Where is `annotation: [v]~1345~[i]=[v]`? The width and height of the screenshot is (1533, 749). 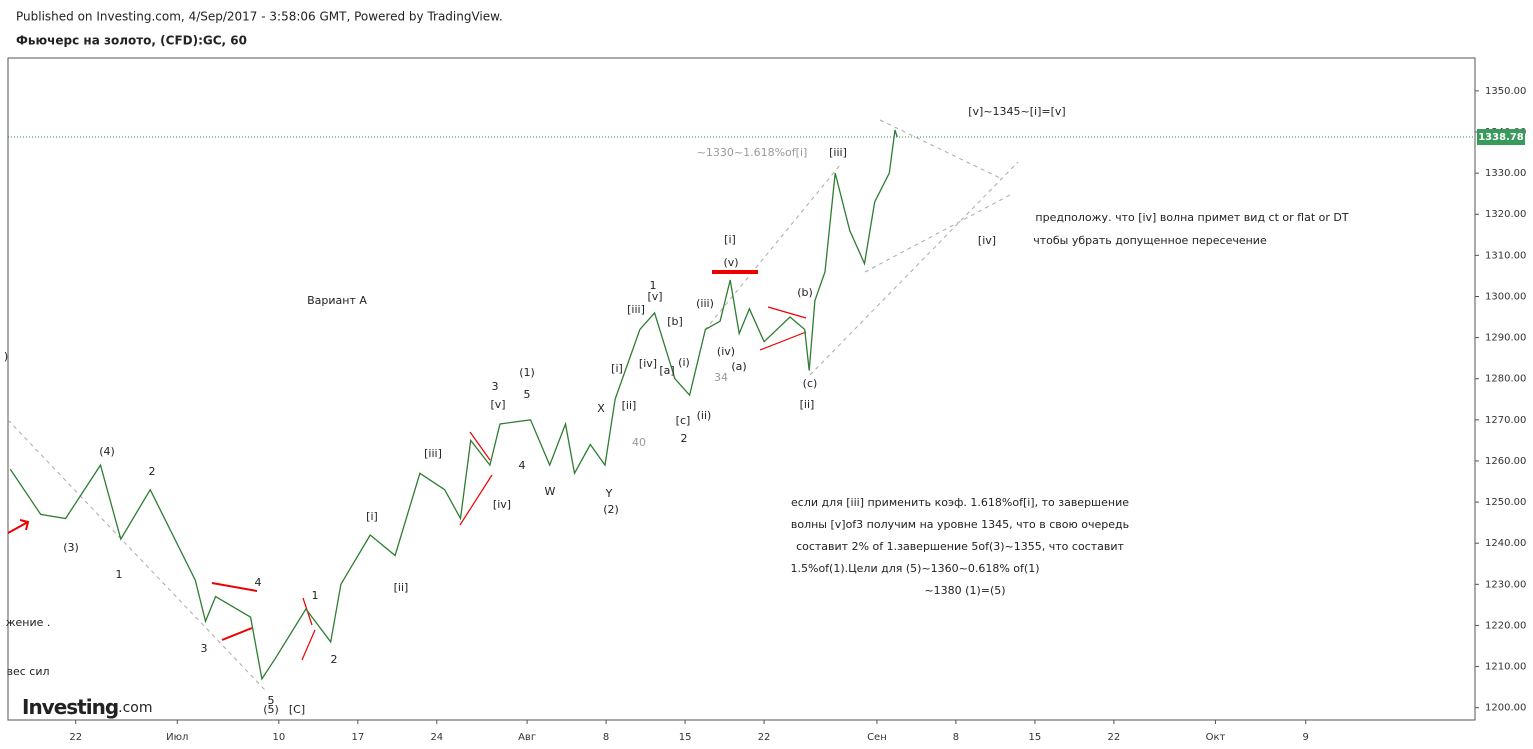 annotation: [v]~1345~[i]=[v] is located at coordinates (1016, 111).